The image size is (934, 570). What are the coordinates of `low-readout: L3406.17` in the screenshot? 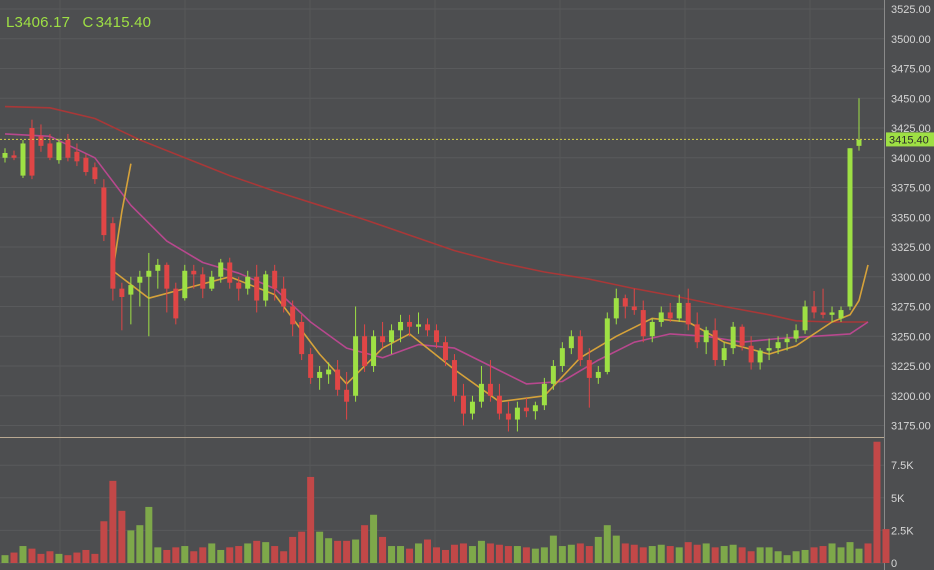 It's located at (38, 22).